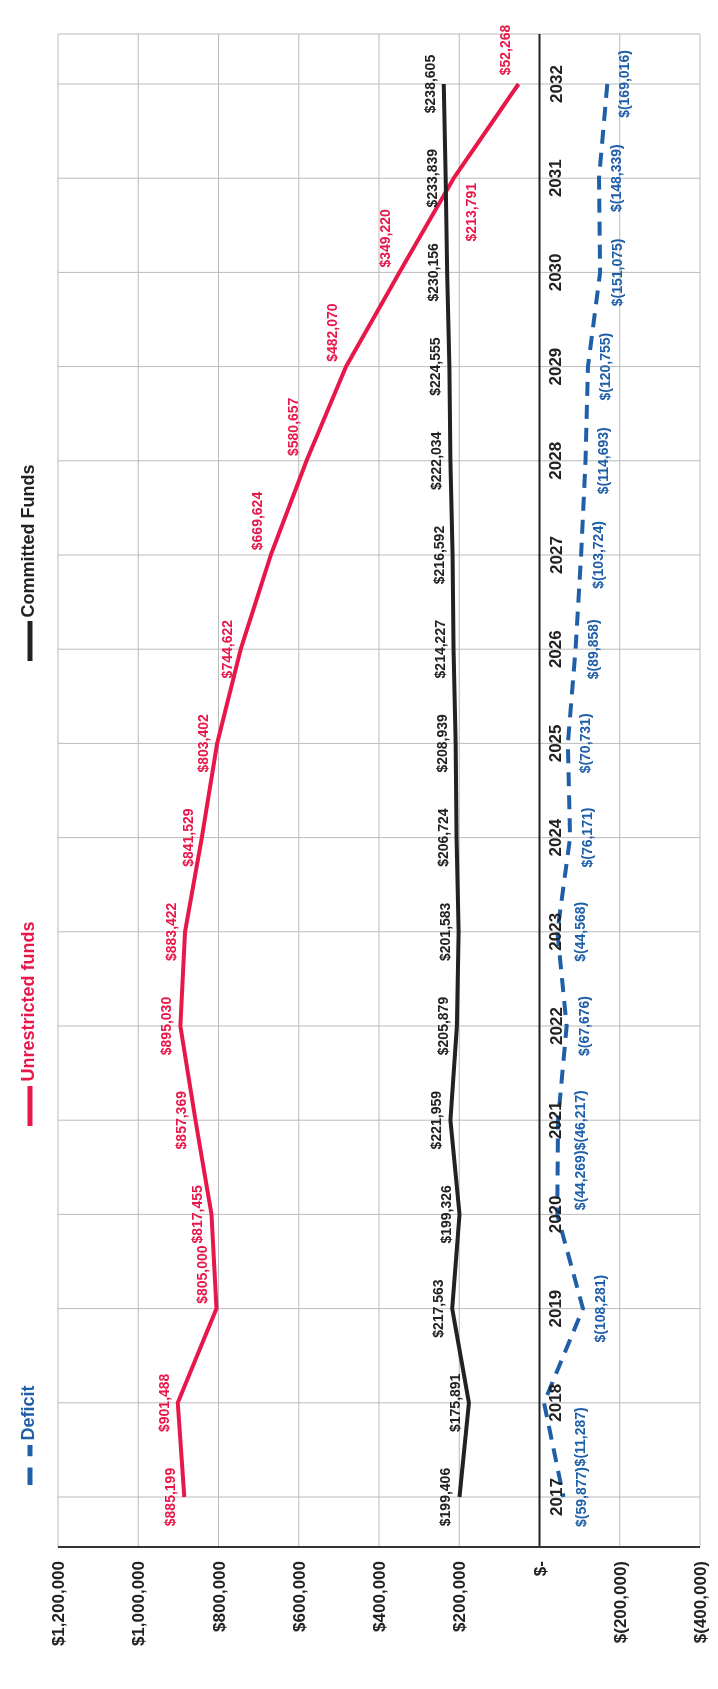 This screenshot has width=718, height=1689. Describe the element at coordinates (385, 238) in the screenshot. I see `data-label: $349,220` at that location.